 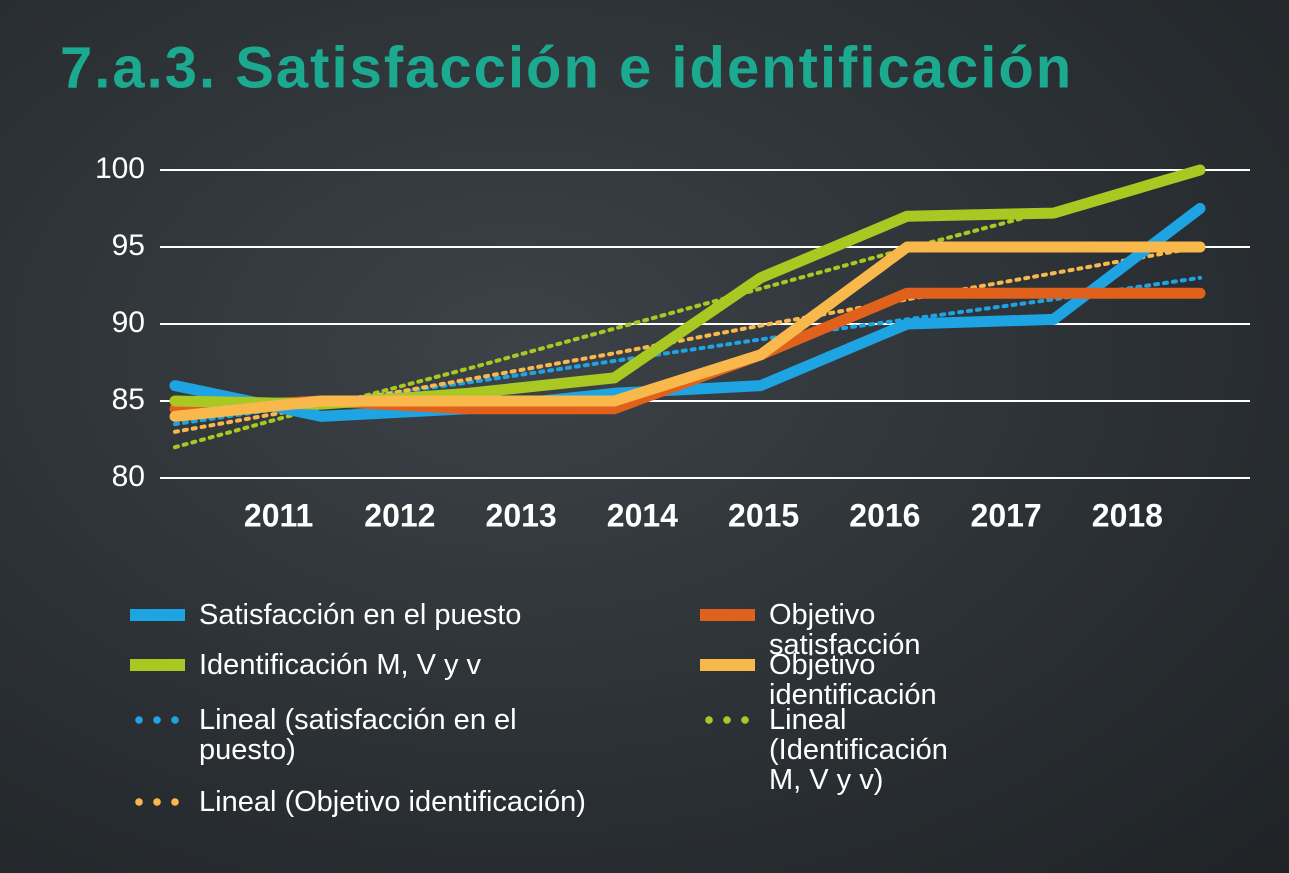 I want to click on legend-item: Objetivo identificación, so click(x=818, y=680).